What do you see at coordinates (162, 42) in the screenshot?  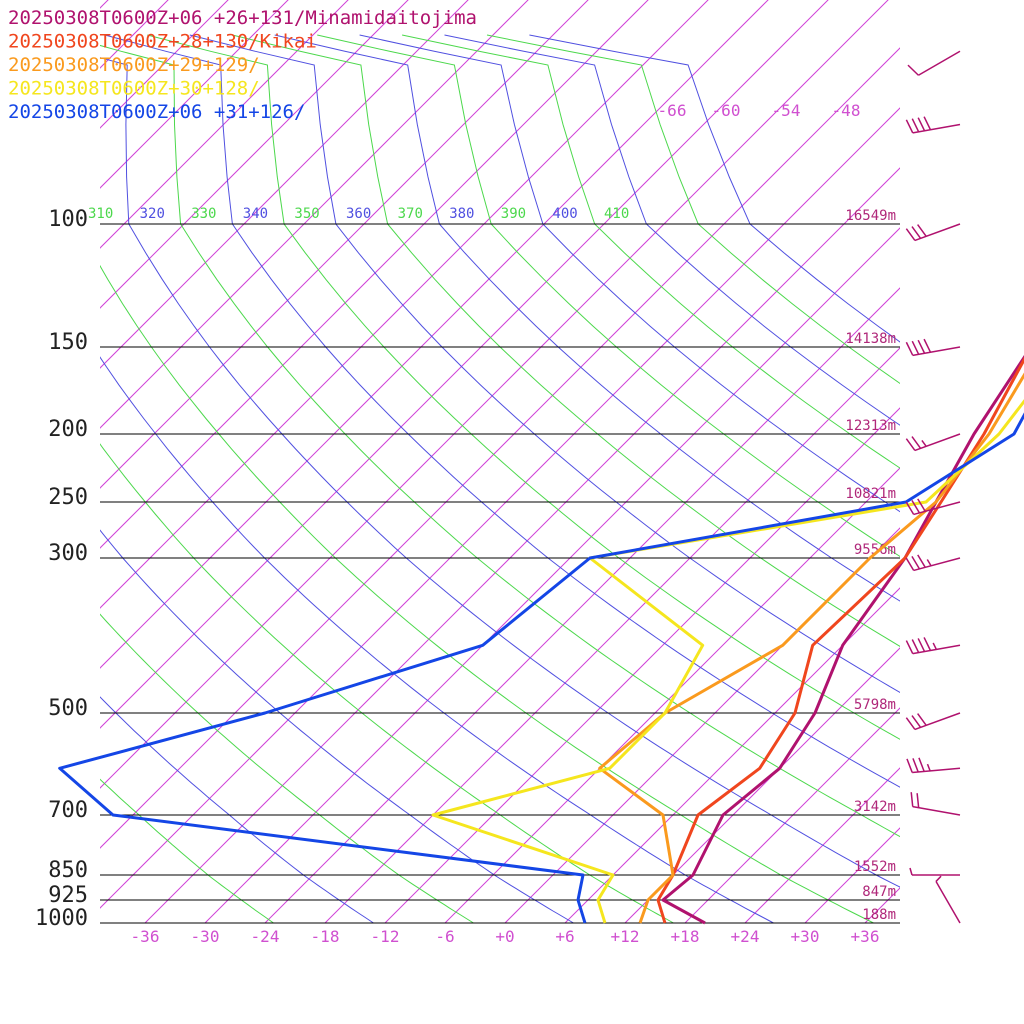 I see `legend-entry: 20250308T0600Z+28+130/Kikai` at bounding box center [162, 42].